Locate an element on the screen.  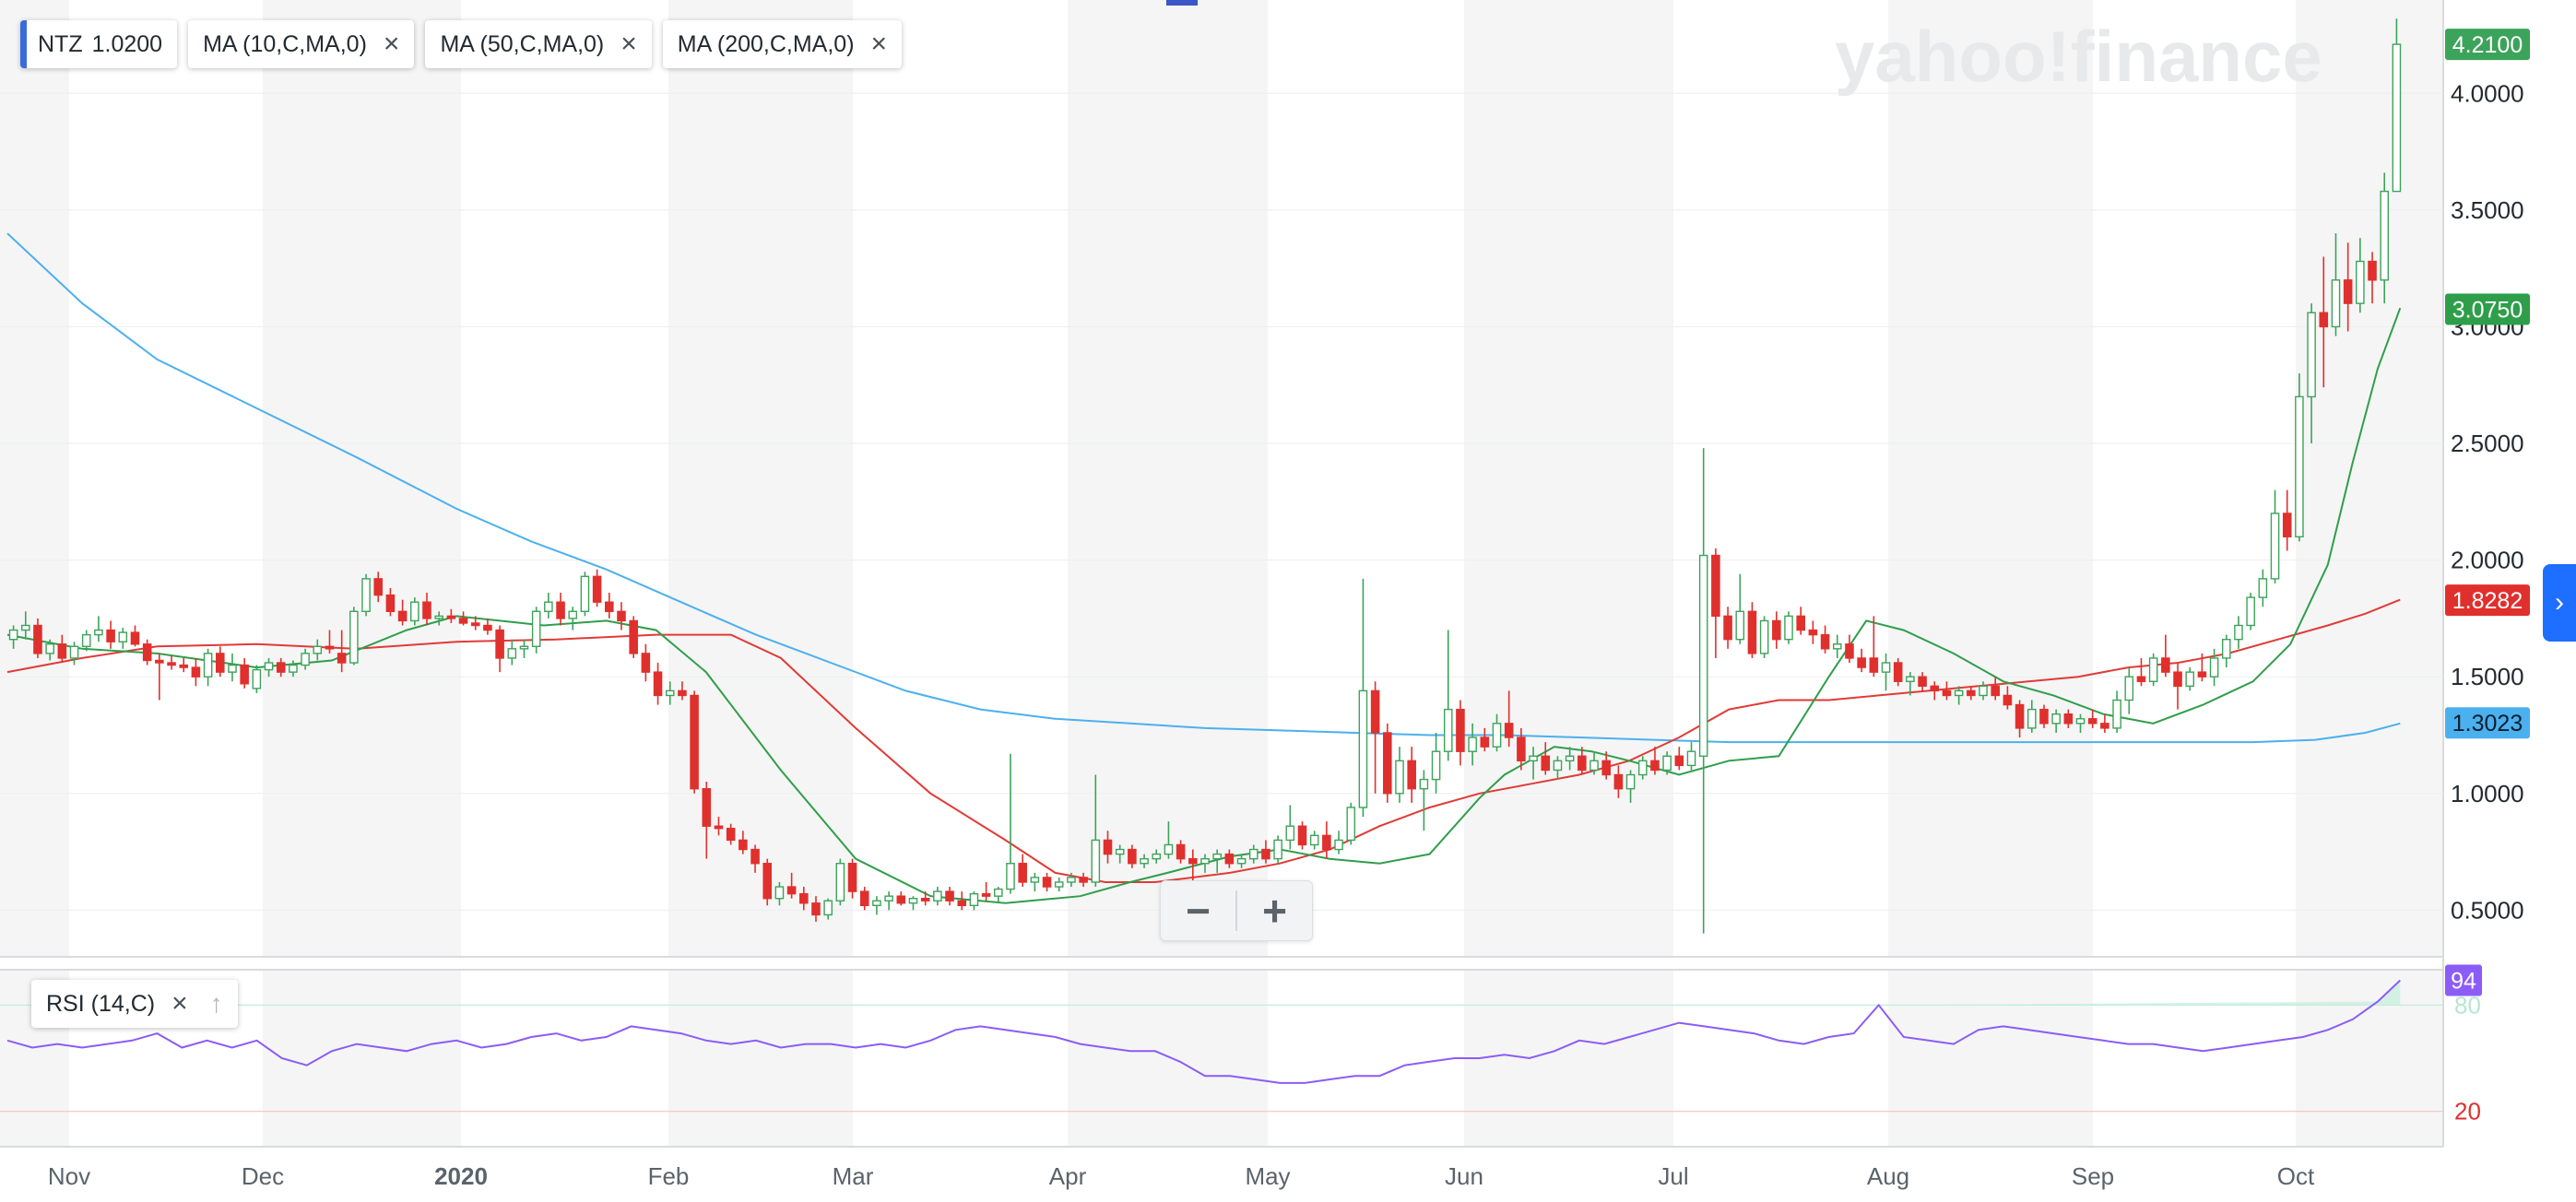
price-tick-label: 2.0000 is located at coordinates (2487, 560).